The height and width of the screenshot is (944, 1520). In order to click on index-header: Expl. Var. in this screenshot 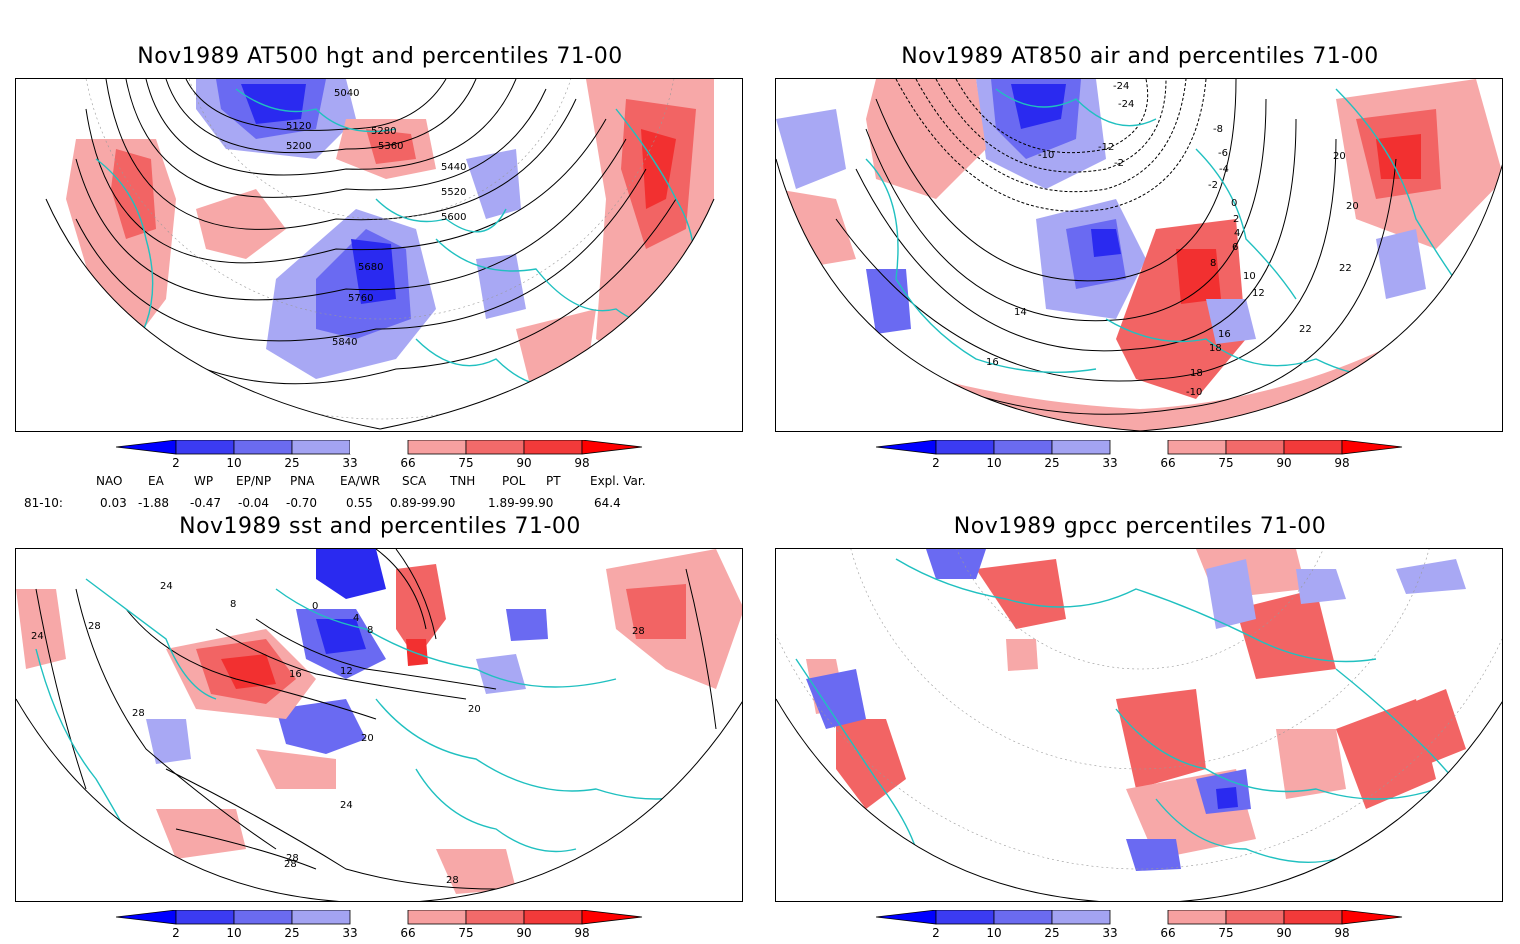, I will do `click(618, 481)`.